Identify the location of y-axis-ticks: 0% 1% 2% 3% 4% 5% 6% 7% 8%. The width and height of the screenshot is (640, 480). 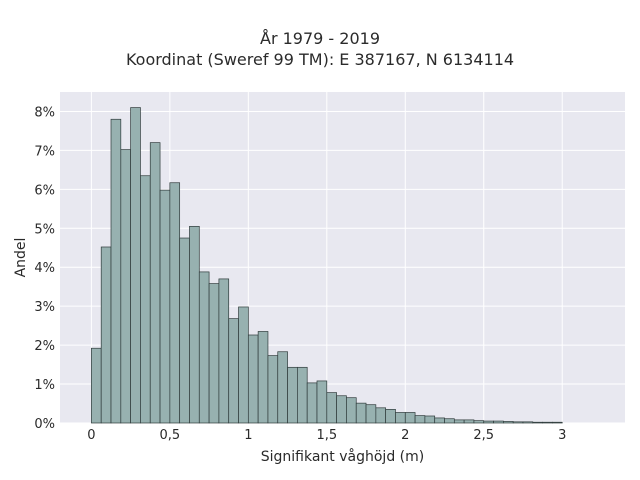
(44, 268).